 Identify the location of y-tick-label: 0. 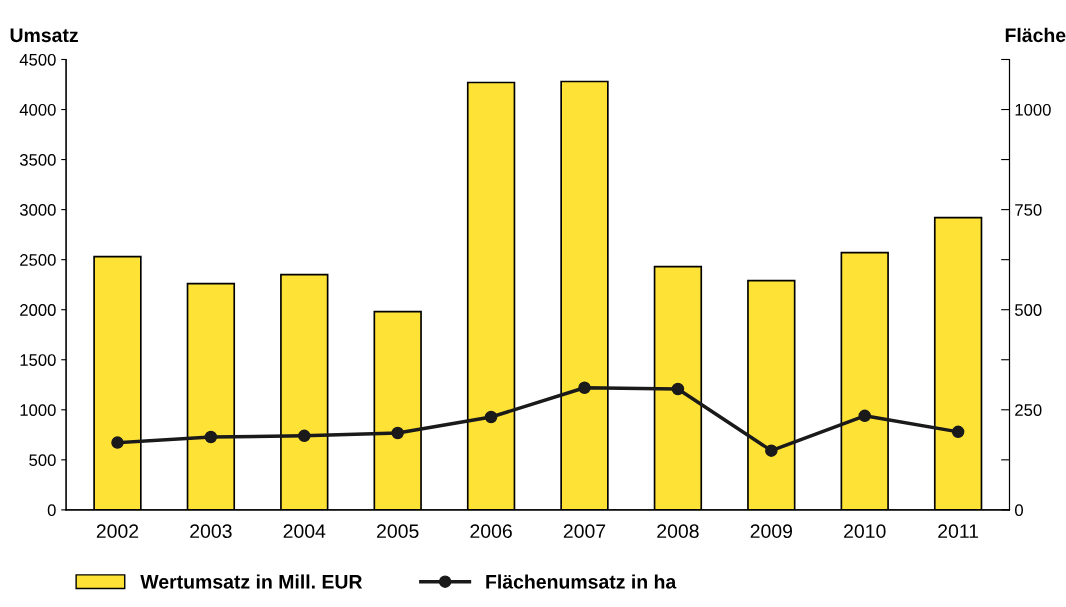
(51, 510).